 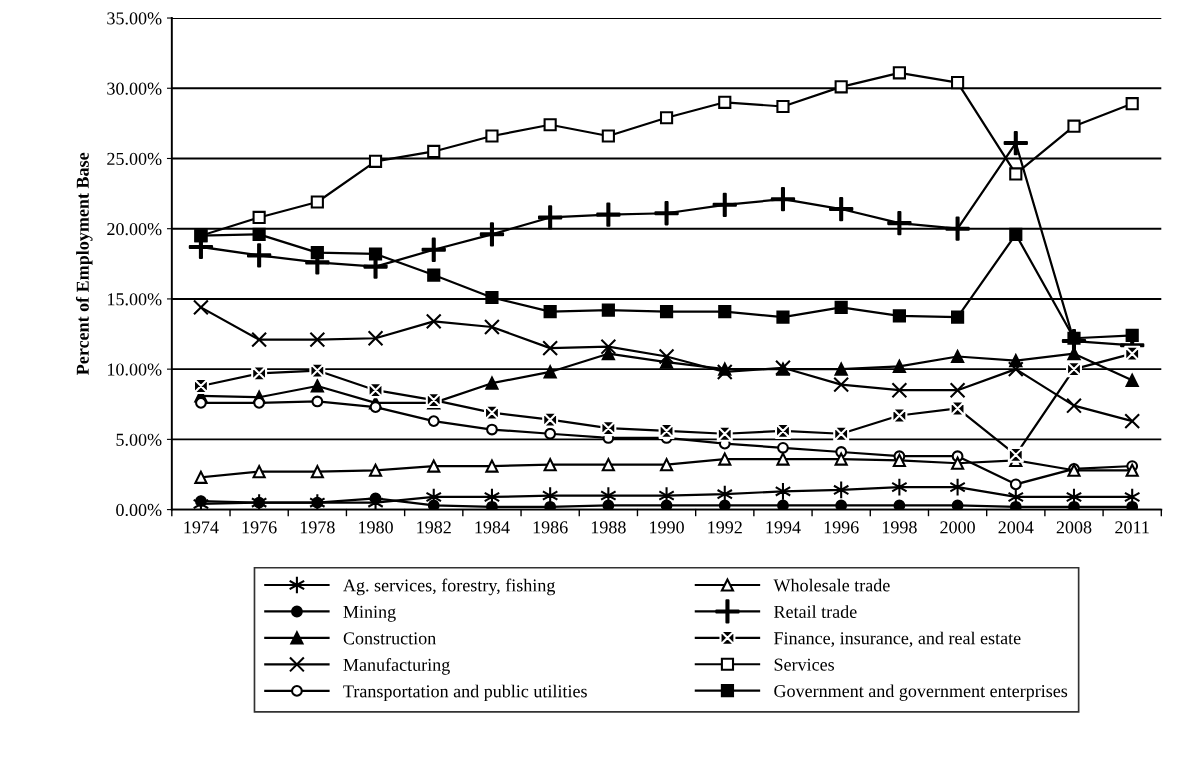 What do you see at coordinates (1016, 527) in the screenshot?
I see `x-tick-label: 2004` at bounding box center [1016, 527].